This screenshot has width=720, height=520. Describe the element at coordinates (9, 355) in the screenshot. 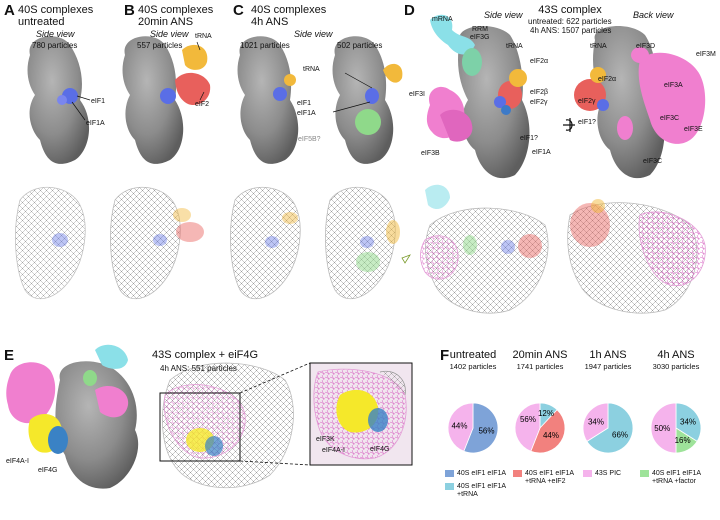

I see `panel-e-letter: E` at that location.